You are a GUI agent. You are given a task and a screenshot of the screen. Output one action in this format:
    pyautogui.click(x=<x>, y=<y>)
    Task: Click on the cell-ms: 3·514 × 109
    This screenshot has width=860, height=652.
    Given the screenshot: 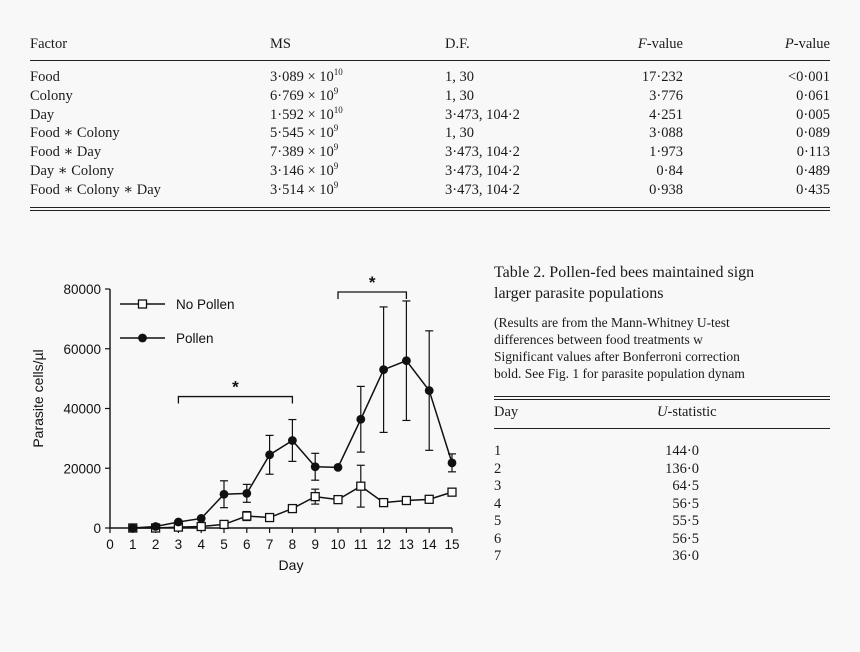 What is the action you would take?
    pyautogui.click(x=304, y=188)
    